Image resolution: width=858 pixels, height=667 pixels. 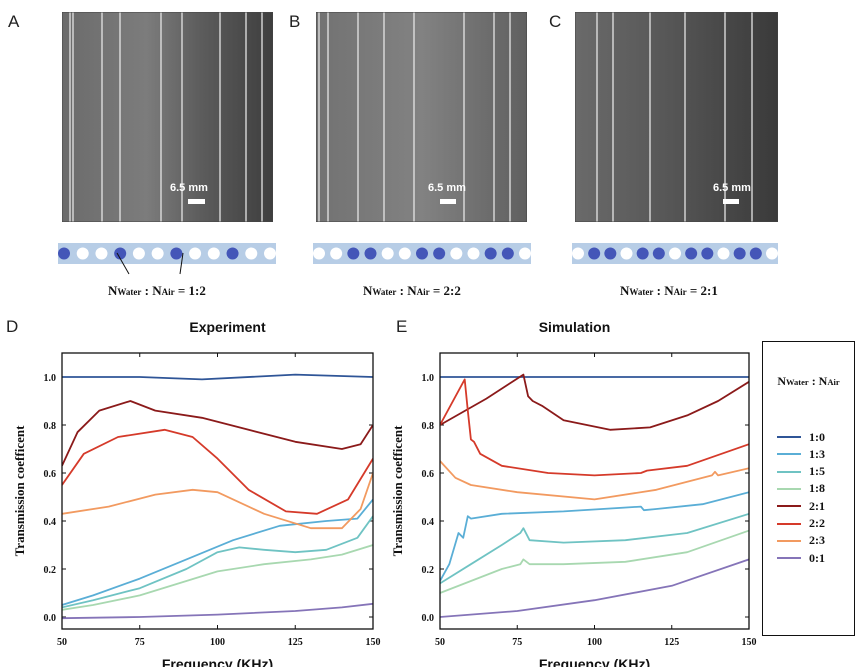 What do you see at coordinates (817, 453) in the screenshot?
I see `legend-label: 1:3` at bounding box center [817, 453].